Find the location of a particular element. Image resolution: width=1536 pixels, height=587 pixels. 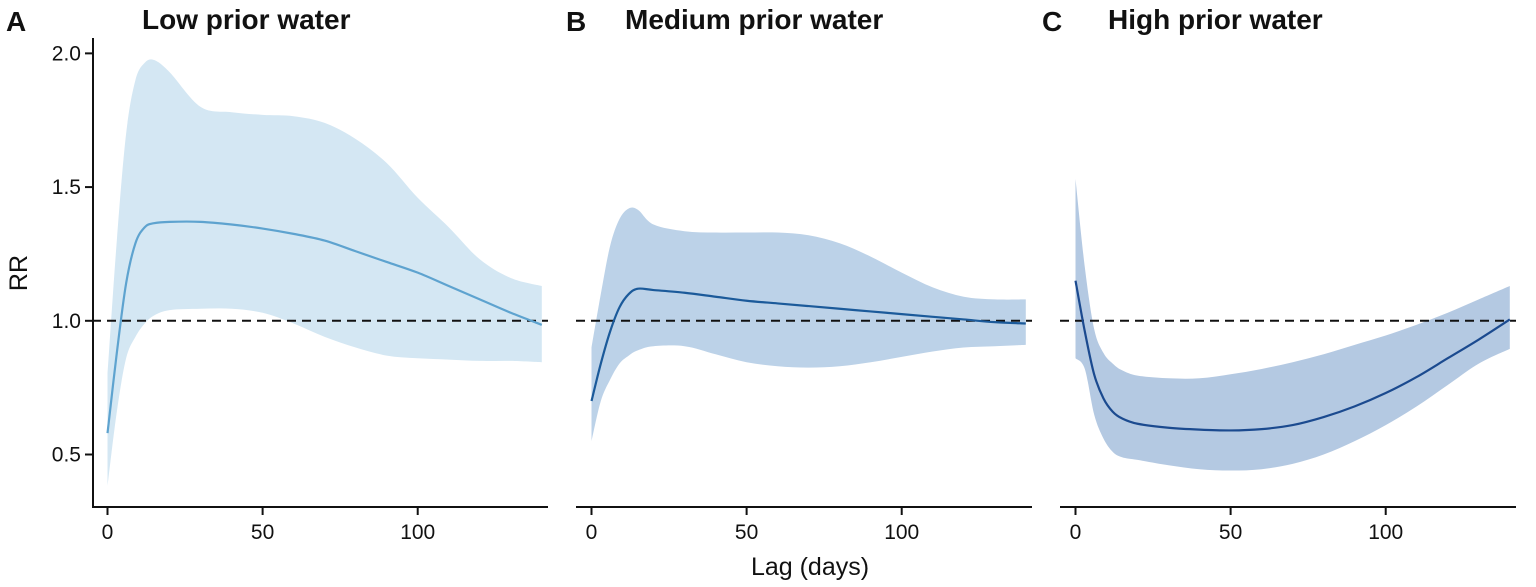

panel-c-x-tick-label: 50 is located at coordinates (1230, 532).